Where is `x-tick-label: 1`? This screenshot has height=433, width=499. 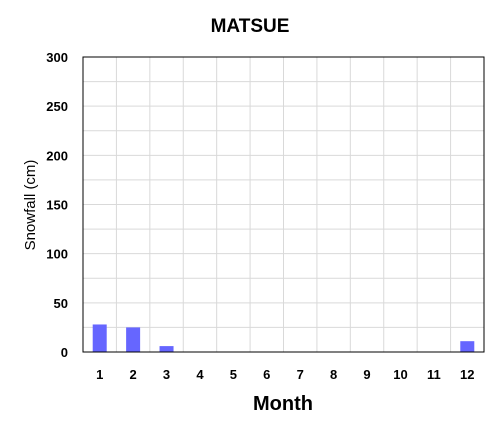
x-tick-label: 1 is located at coordinates (99, 374).